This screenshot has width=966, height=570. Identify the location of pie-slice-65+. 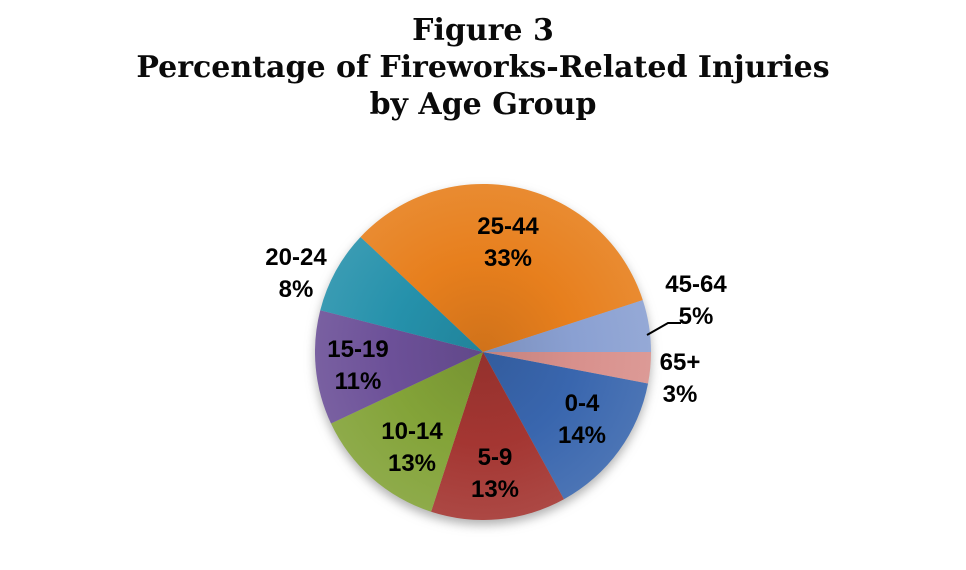
(567, 368).